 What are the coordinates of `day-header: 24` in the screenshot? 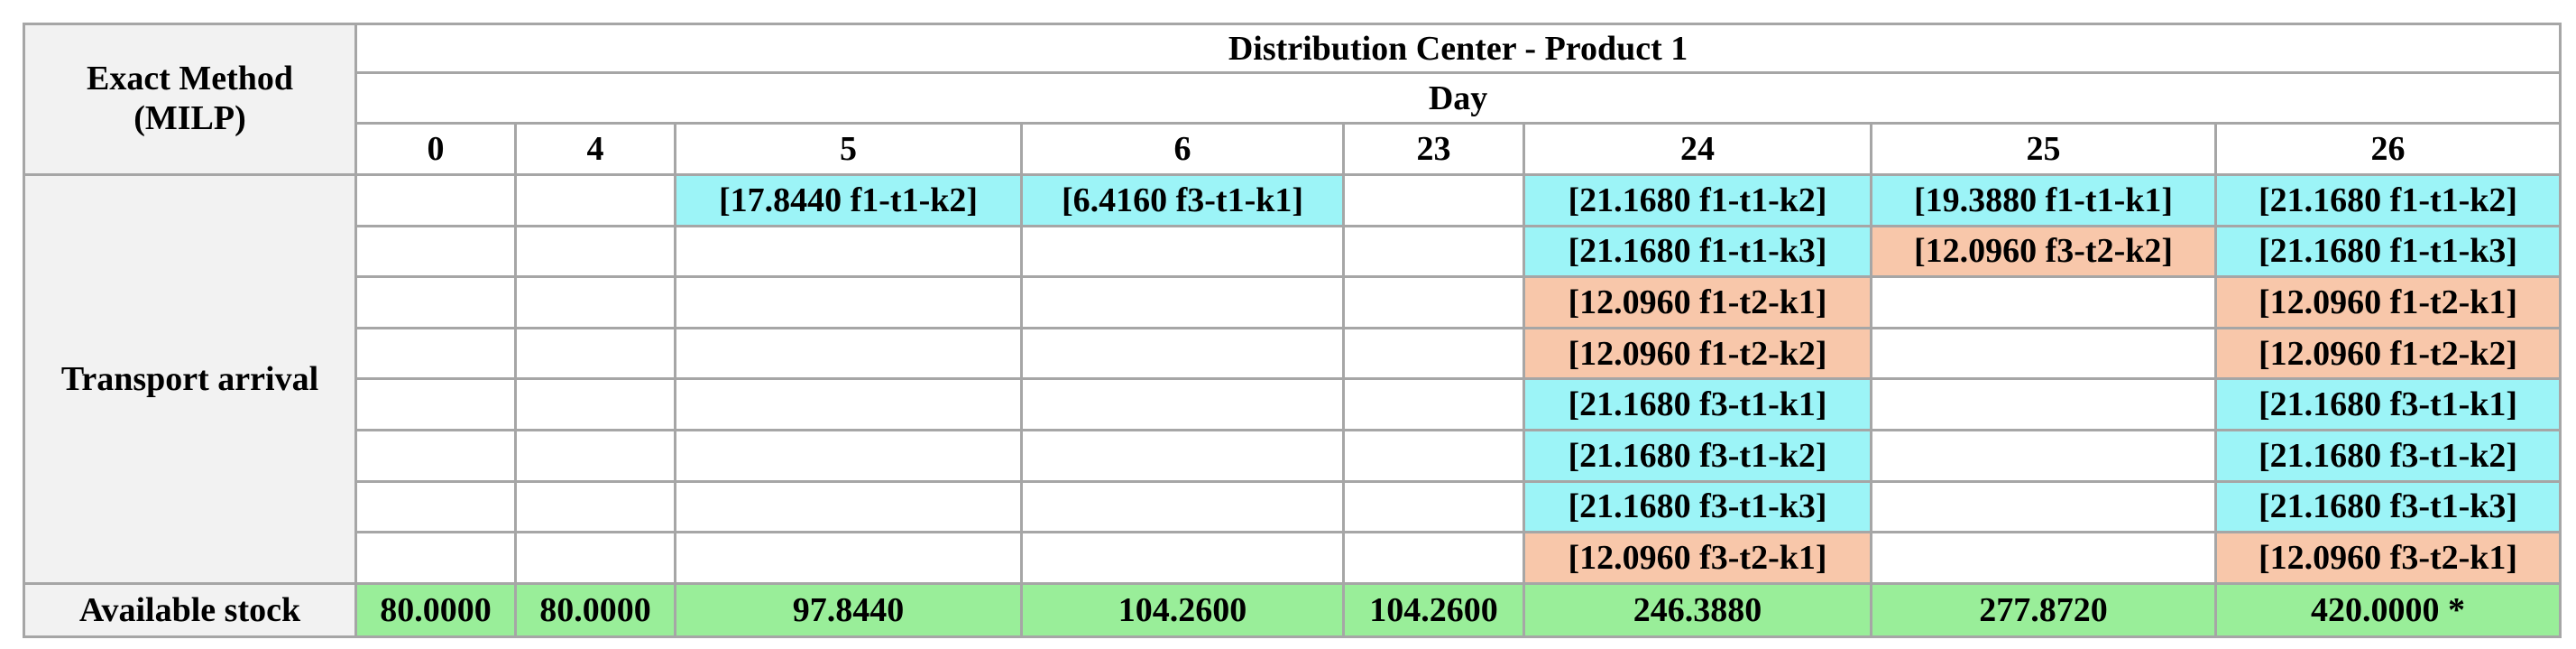 It's located at (1698, 149).